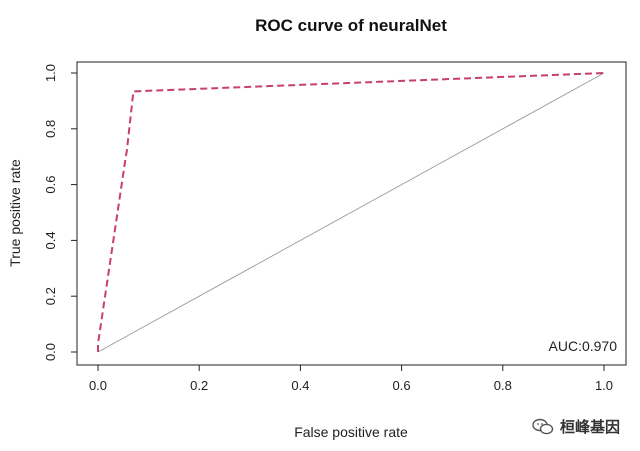 The width and height of the screenshot is (640, 451). Describe the element at coordinates (98, 385) in the screenshot. I see `x-tick-label: 0.0` at that location.